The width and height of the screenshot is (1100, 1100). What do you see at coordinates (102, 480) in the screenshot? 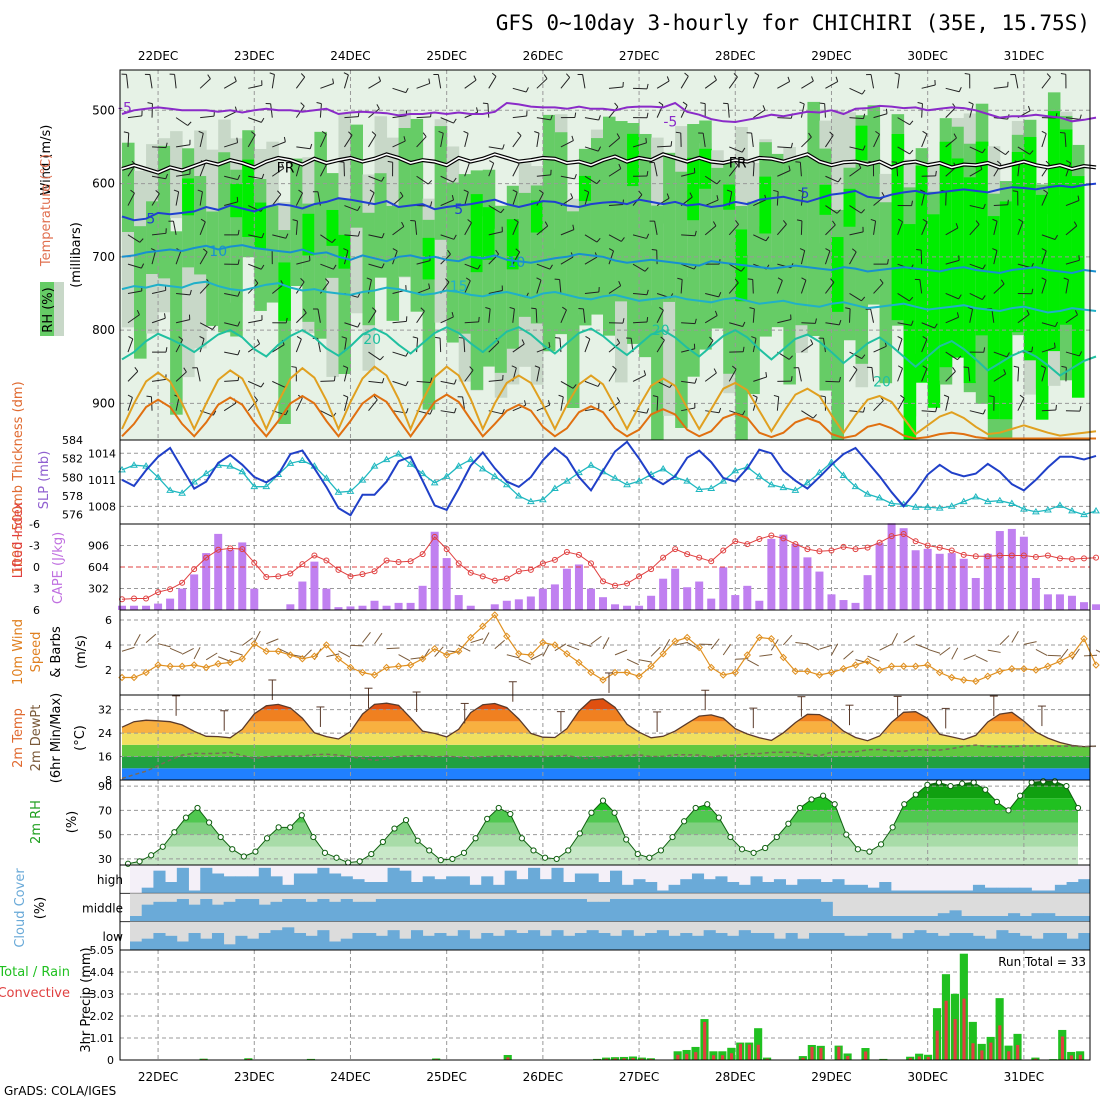
I see `slp-tick-label: 1011` at bounding box center [102, 480].